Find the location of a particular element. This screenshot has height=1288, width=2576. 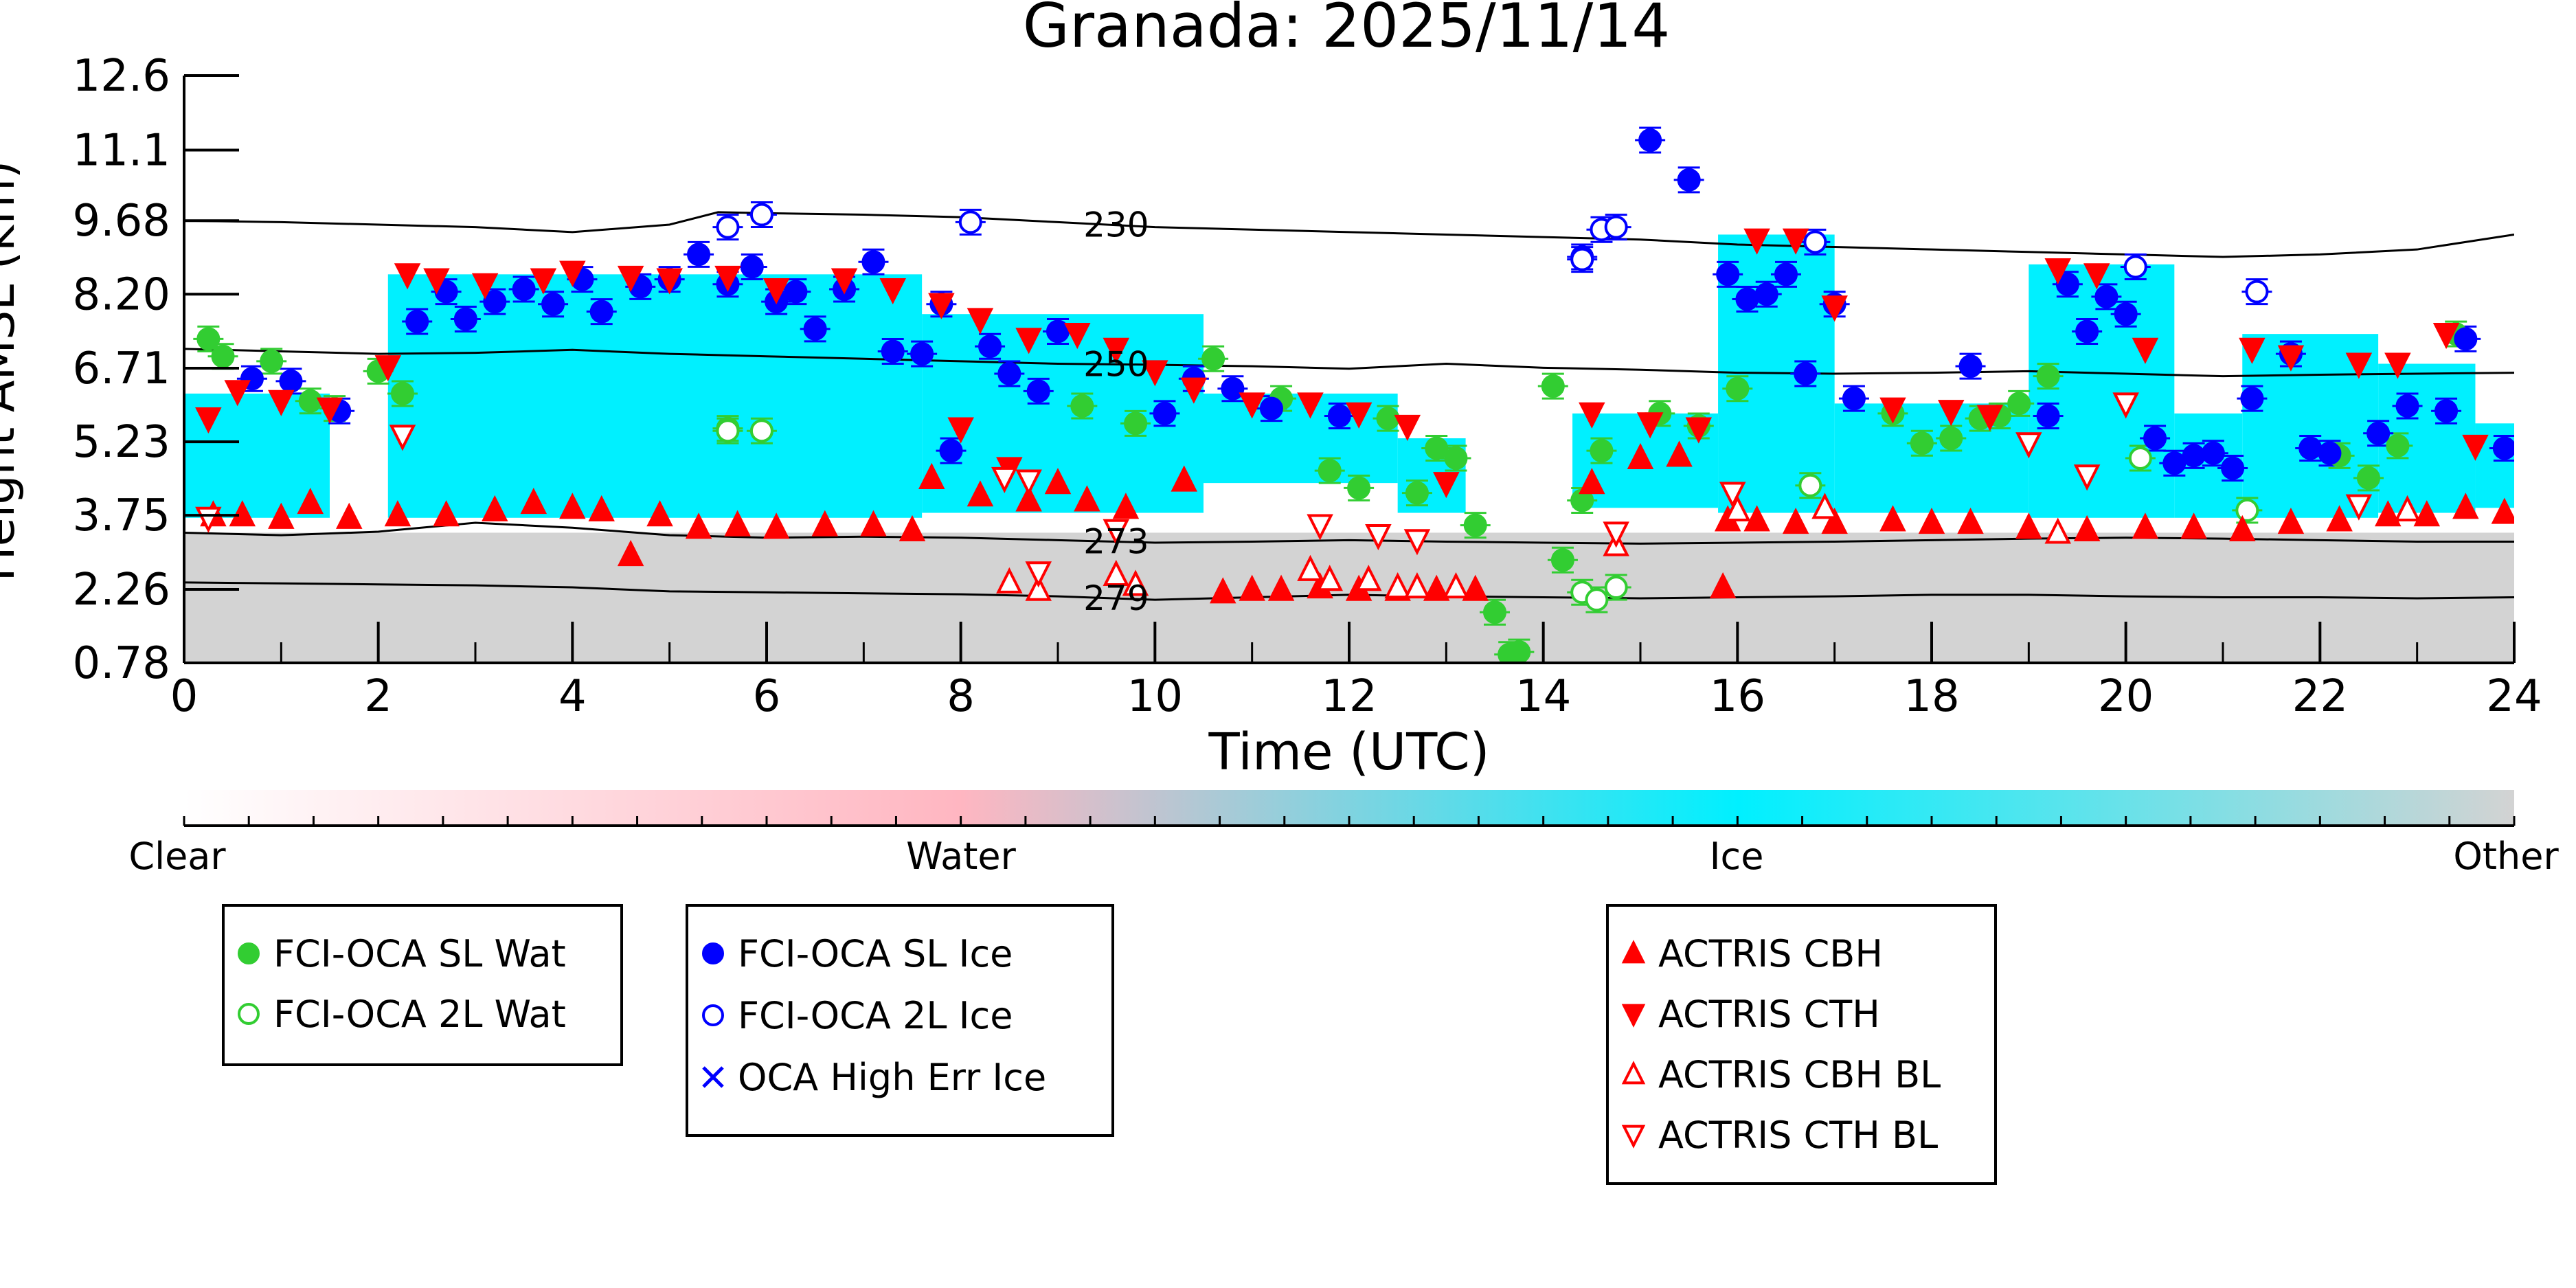

x-tick-label: 20 is located at coordinates (2126, 696).